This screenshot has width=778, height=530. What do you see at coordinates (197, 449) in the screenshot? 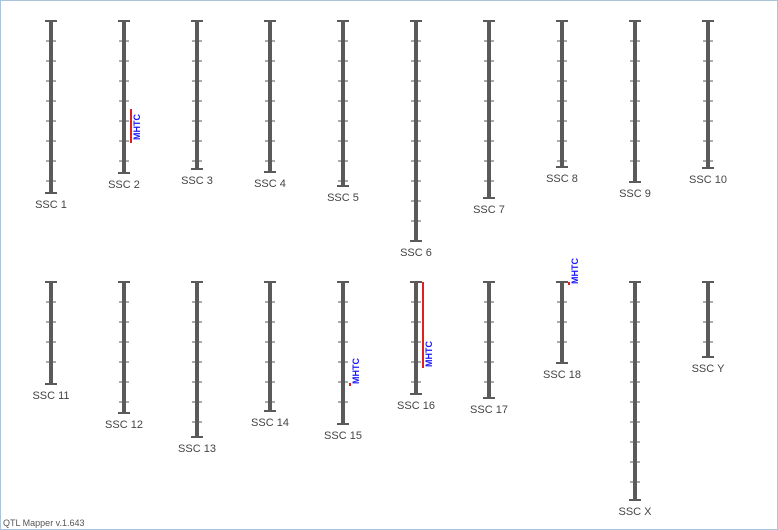
I see `chromosome-label: SSC 13` at bounding box center [197, 449].